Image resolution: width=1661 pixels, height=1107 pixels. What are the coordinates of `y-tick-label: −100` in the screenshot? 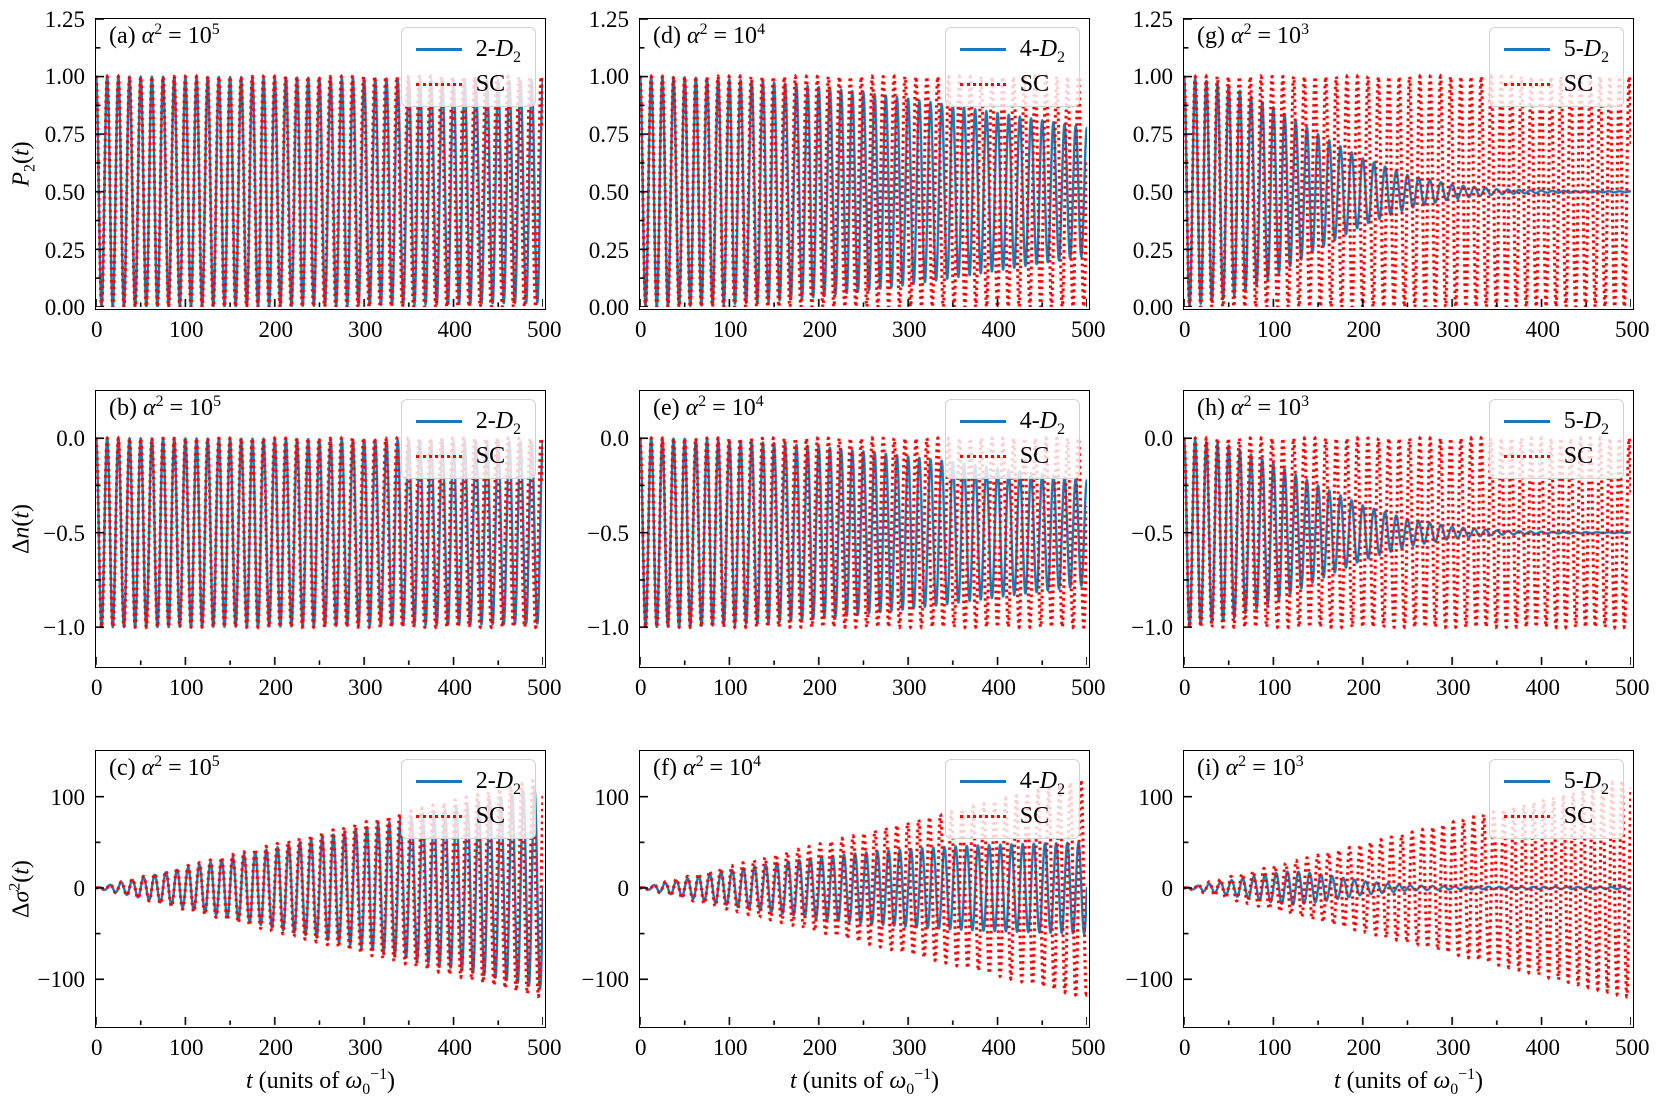 It's located at (1149, 980).